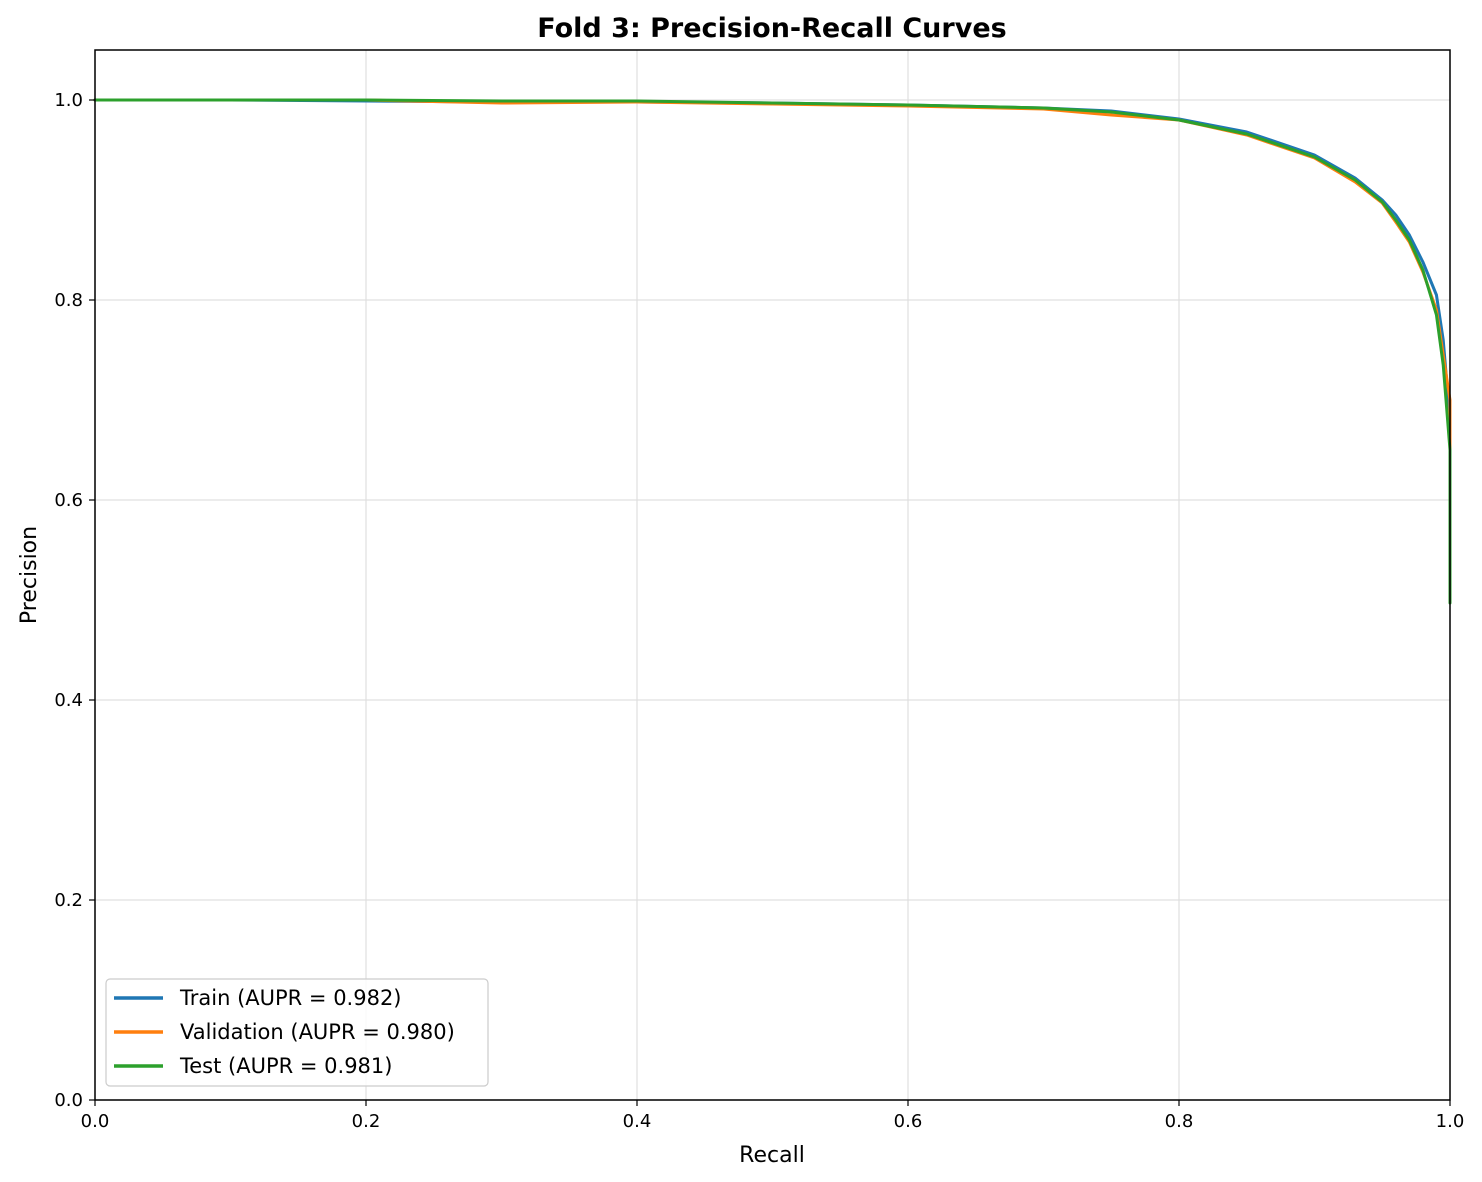 This screenshot has height=1182, width=1482. I want to click on y-tick-label: 0.8, so click(68, 300).